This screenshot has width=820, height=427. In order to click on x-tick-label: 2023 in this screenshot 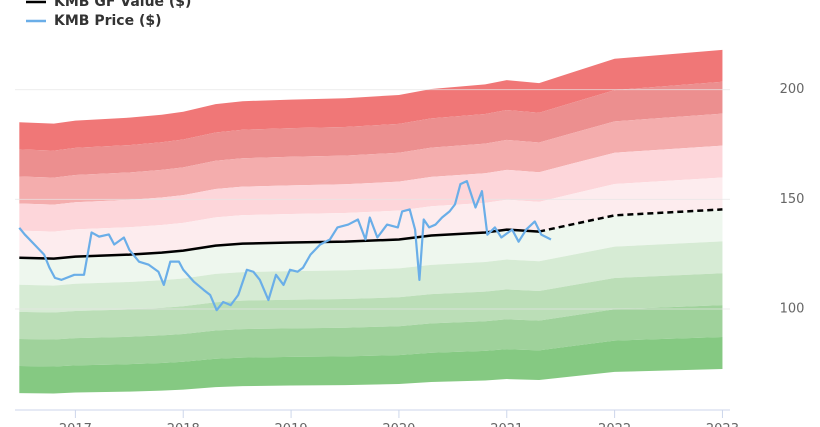, I will do `click(722, 424)`.